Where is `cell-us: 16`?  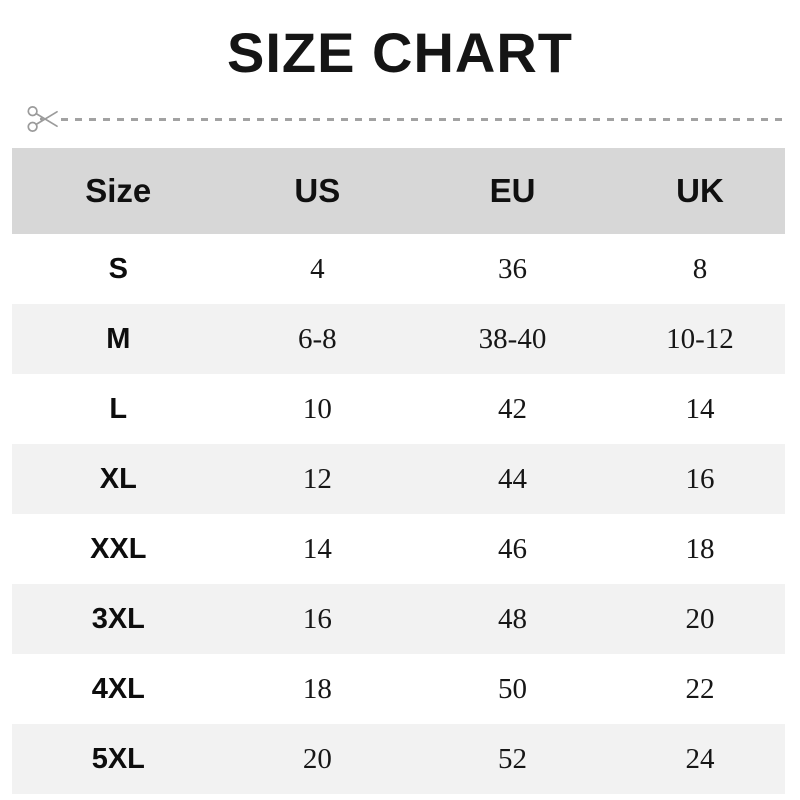 cell-us: 16 is located at coordinates (317, 618).